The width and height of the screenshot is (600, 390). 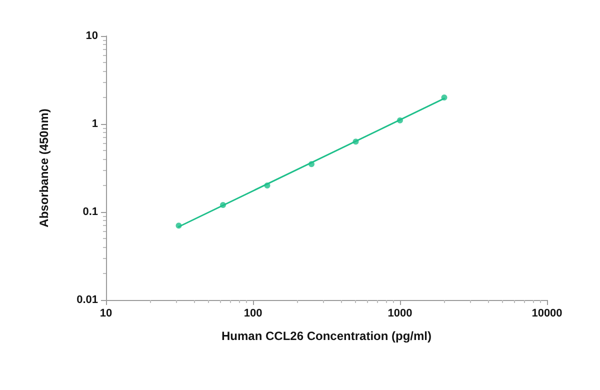 What do you see at coordinates (90, 212) in the screenshot?
I see `y-tick-label: 0.1` at bounding box center [90, 212].